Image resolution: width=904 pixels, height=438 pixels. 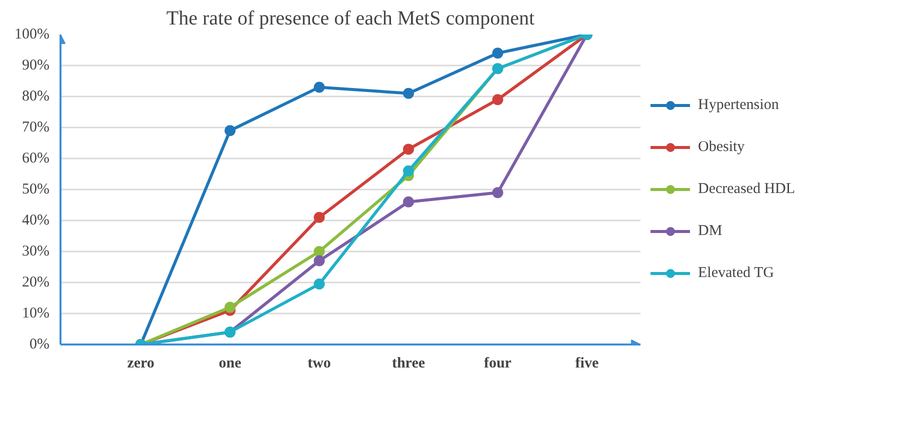 What do you see at coordinates (36, 282) in the screenshot?
I see `y-tick-label: 20%` at bounding box center [36, 282].